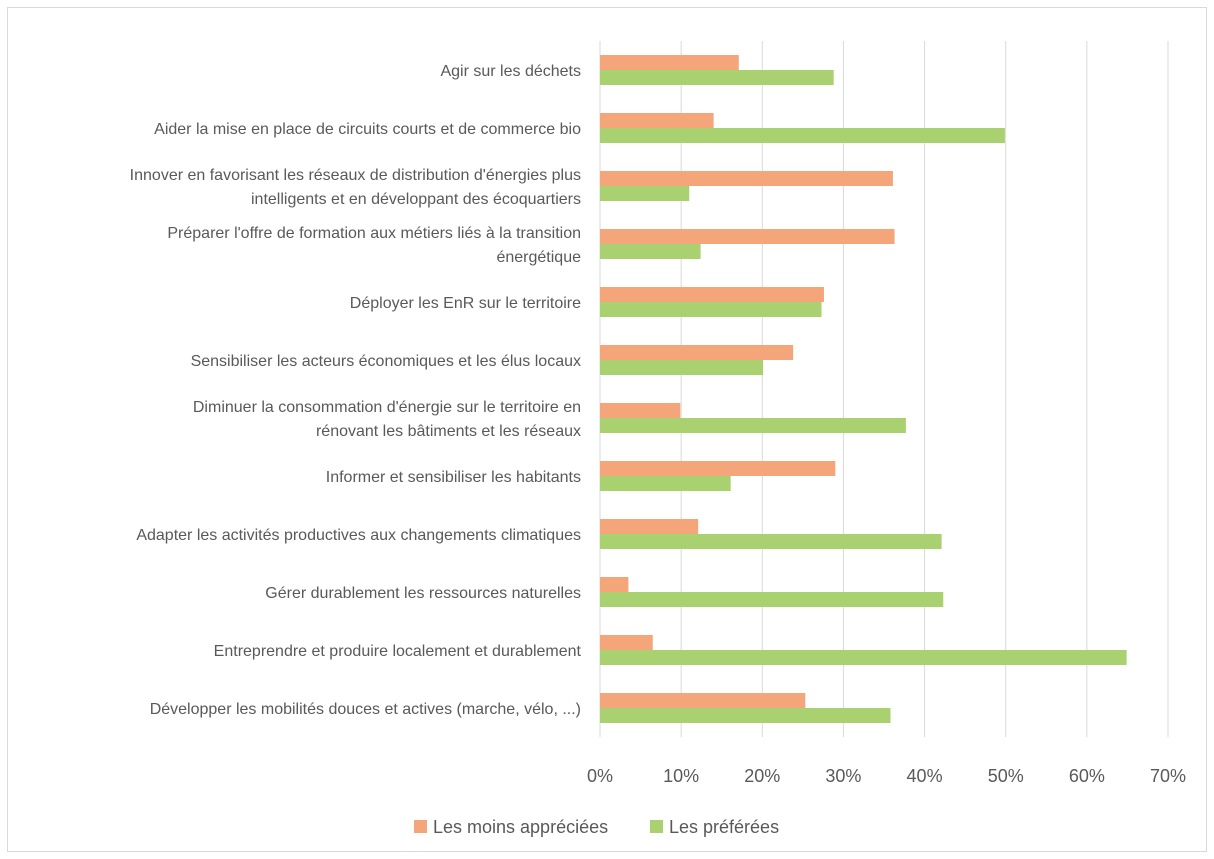 Image resolution: width=1214 pixels, height=859 pixels. What do you see at coordinates (925, 776) in the screenshot?
I see `x-tick-label: 40%` at bounding box center [925, 776].